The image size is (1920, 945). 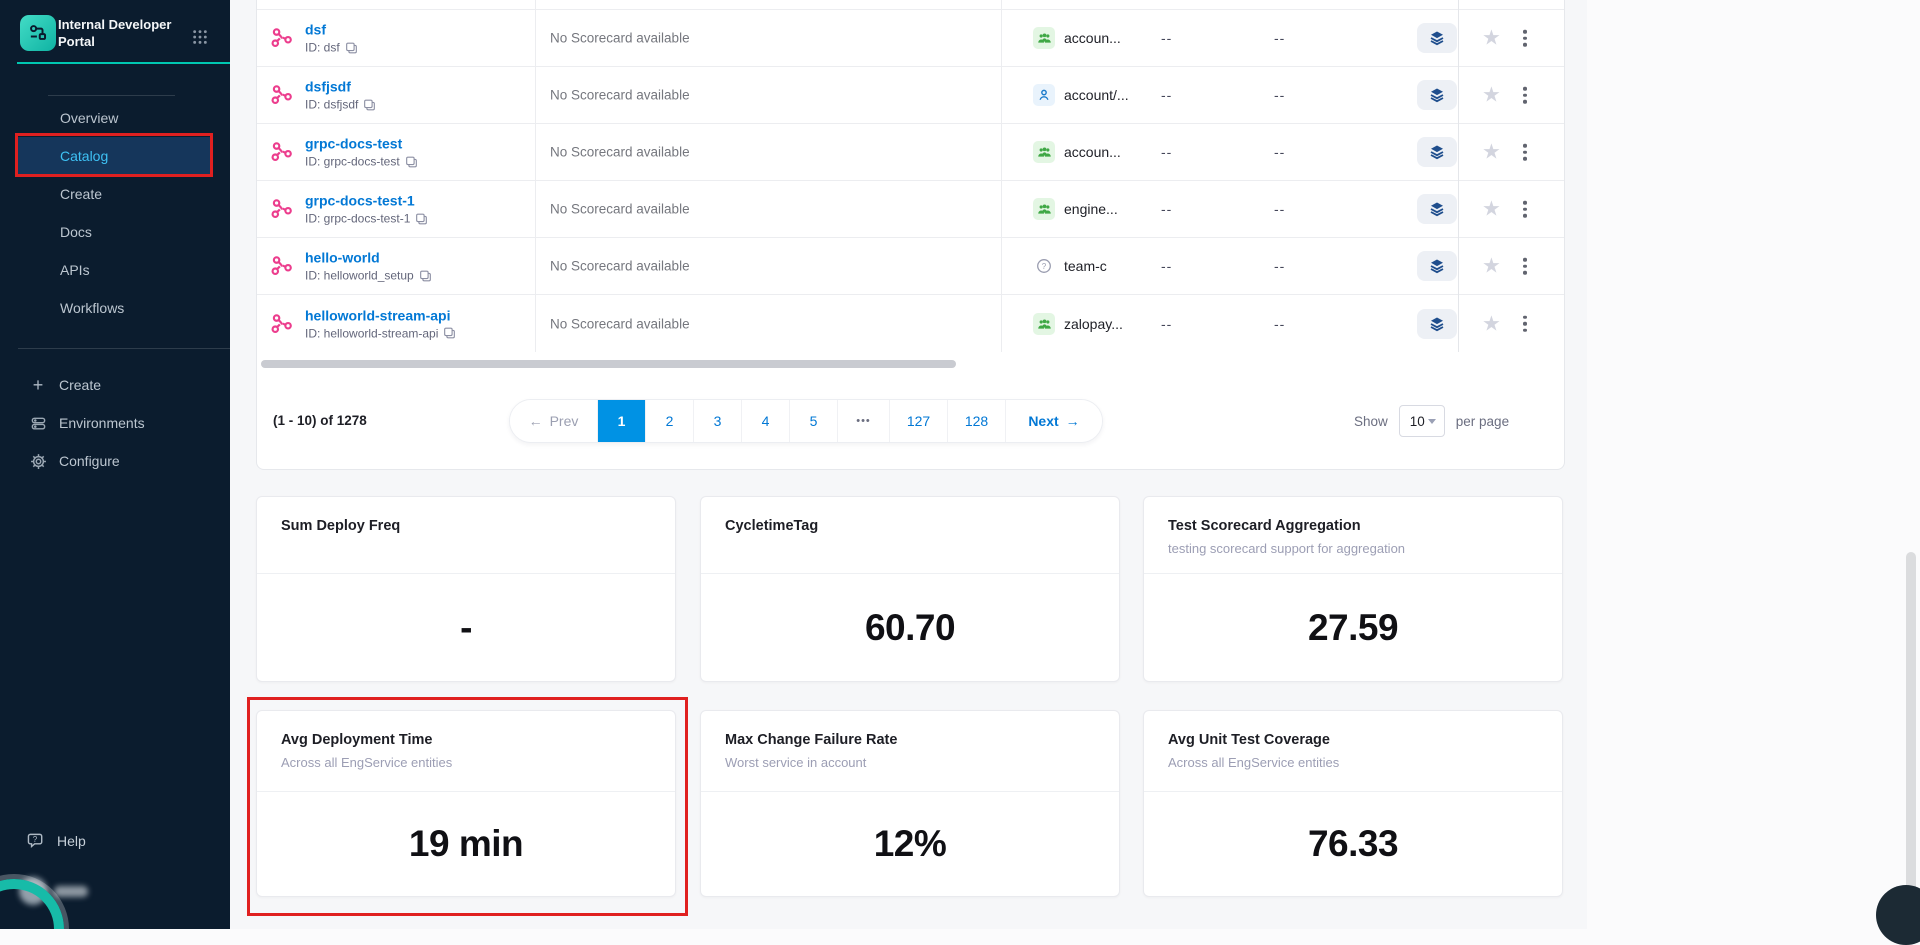 I want to click on page-button-128: 128, so click(x=977, y=421).